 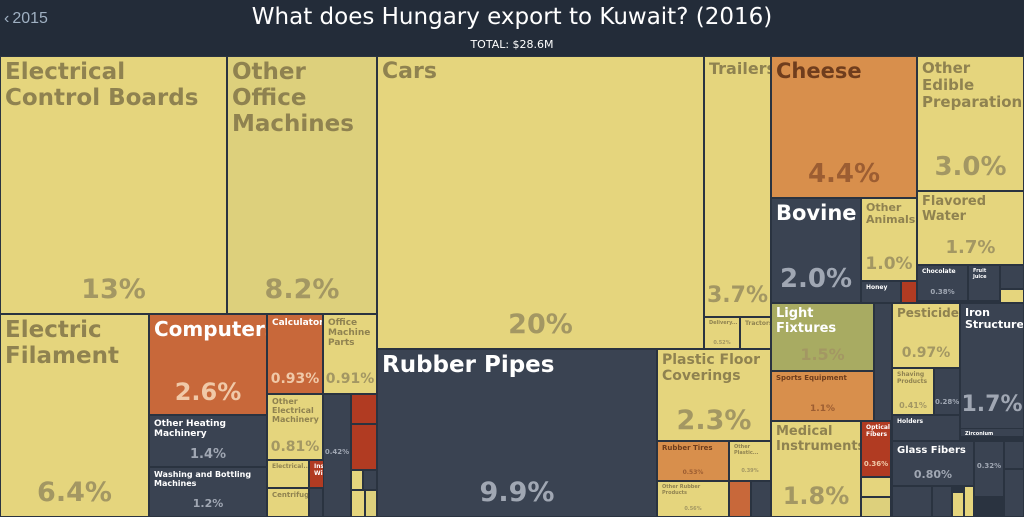 I want to click on tile-share: 1.5%, so click(x=822, y=354).